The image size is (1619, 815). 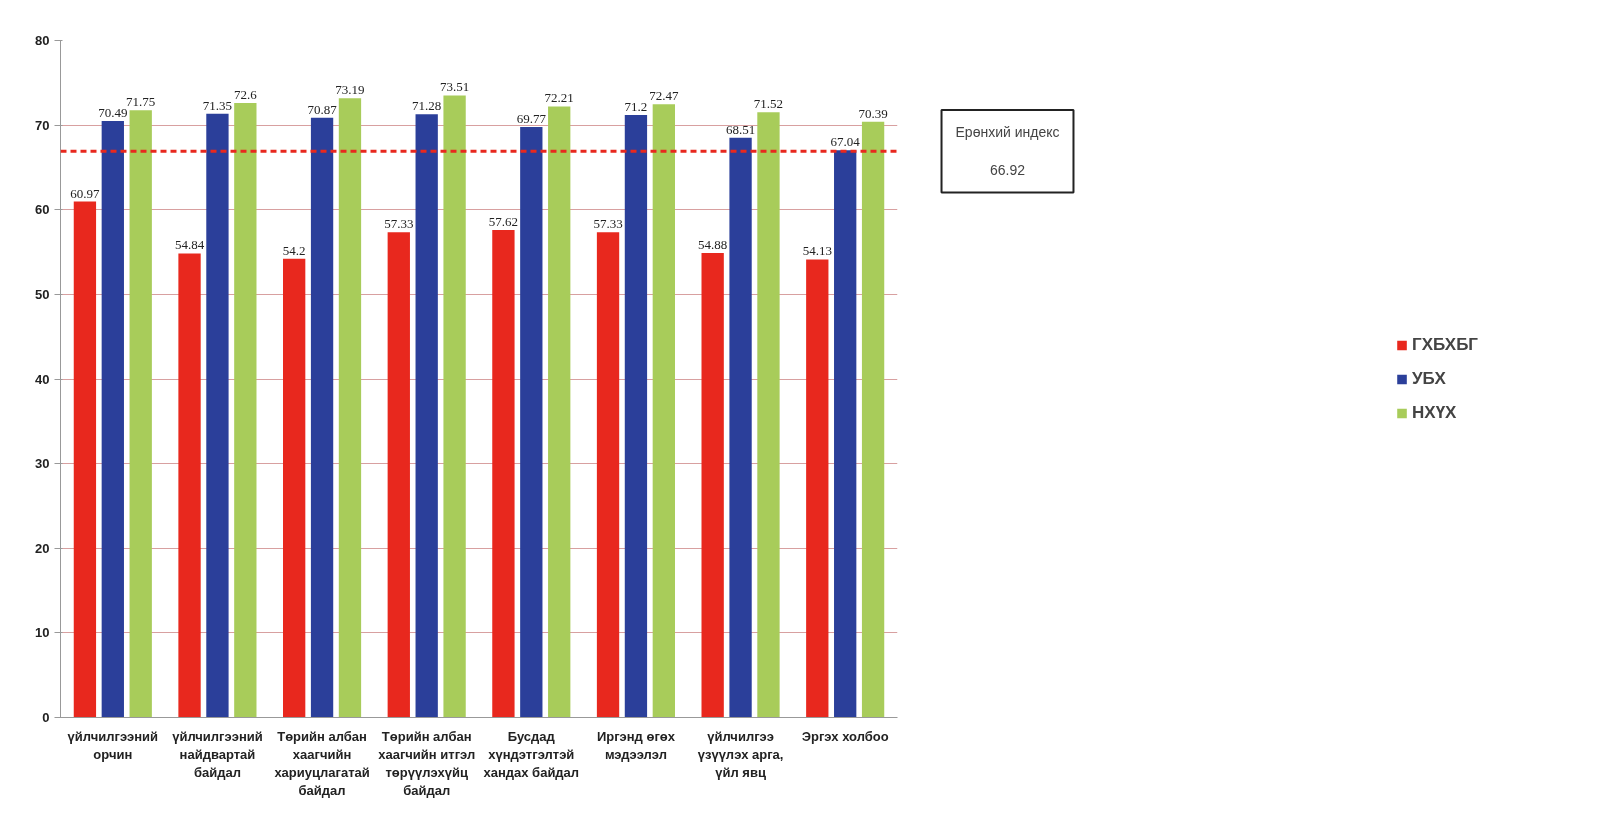 I want to click on y-tick-label: 10, so click(x=42, y=633).